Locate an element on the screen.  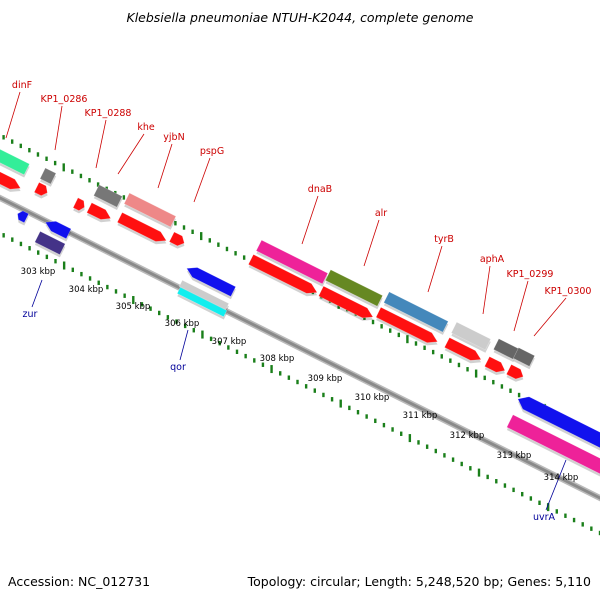
ruler-tick-label: 314 kbp is located at coordinates (561, 478).